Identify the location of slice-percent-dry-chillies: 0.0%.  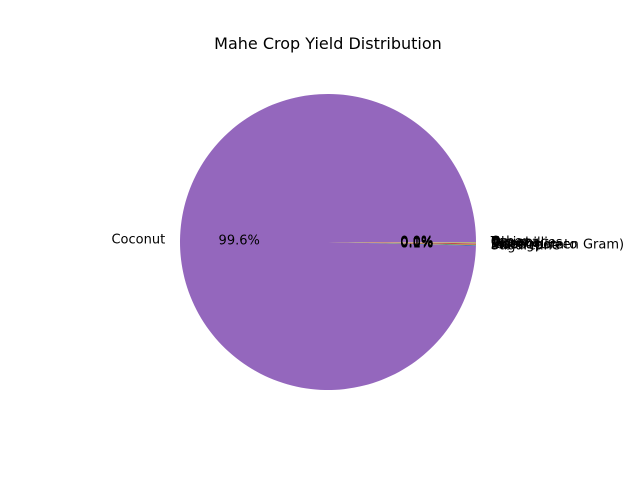
(416, 242).